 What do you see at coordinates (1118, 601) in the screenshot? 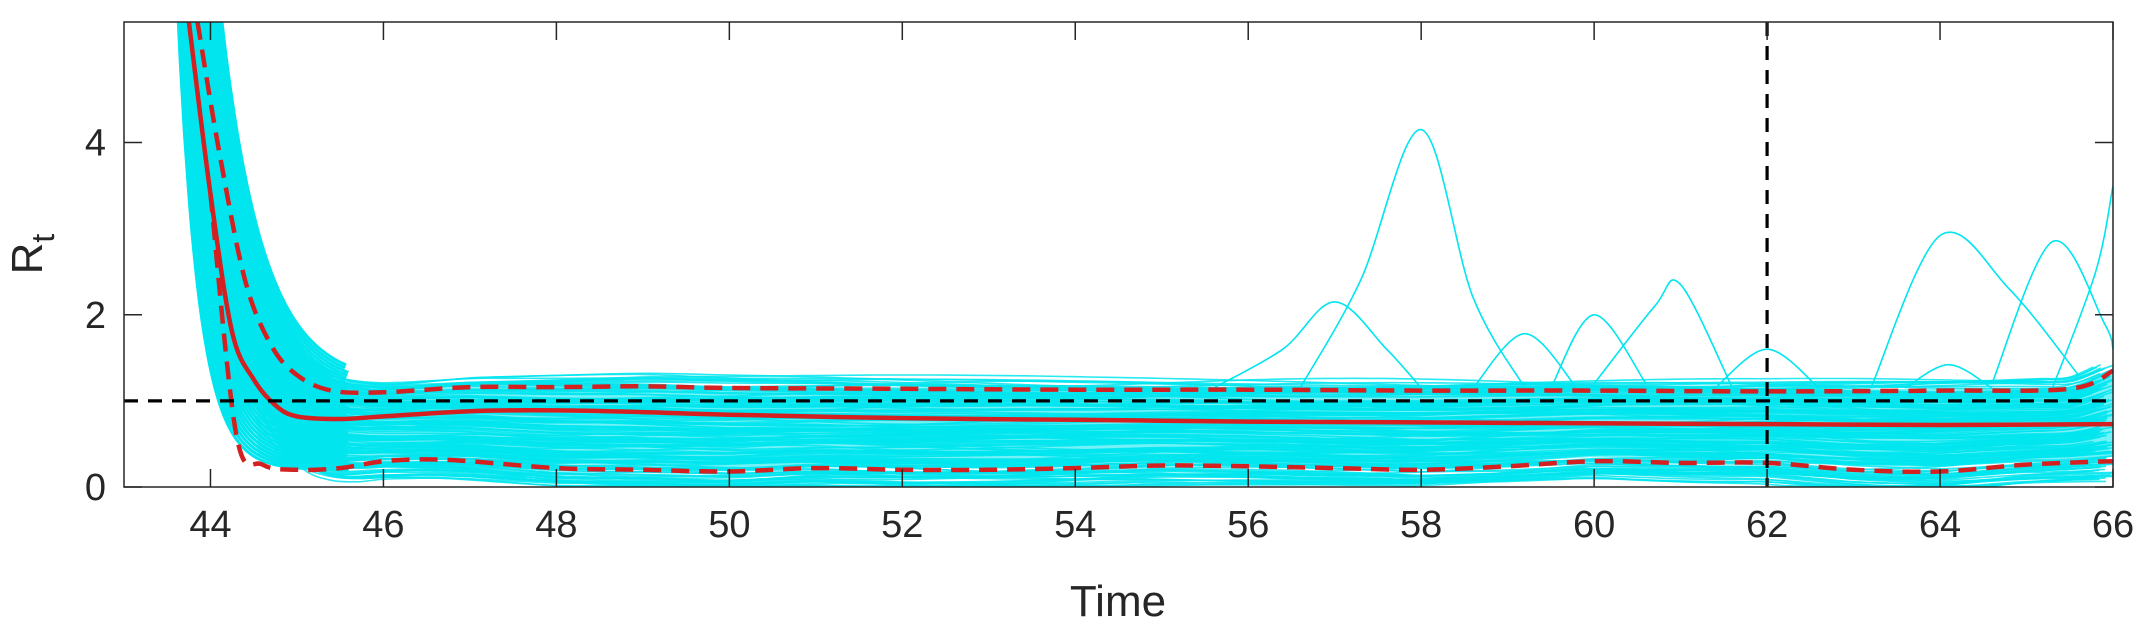
I see `x-axis-title: Time` at bounding box center [1118, 601].